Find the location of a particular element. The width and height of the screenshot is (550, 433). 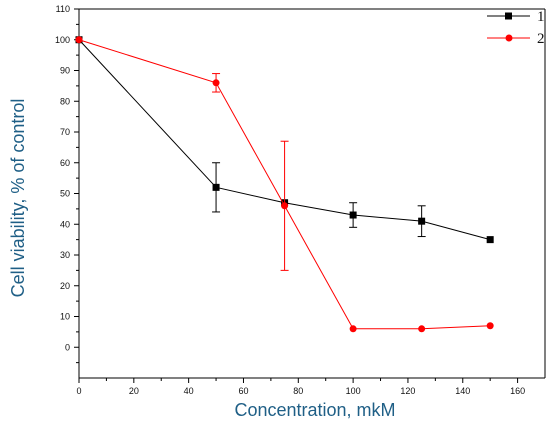

x-tick-label: 20 is located at coordinates (134, 391).